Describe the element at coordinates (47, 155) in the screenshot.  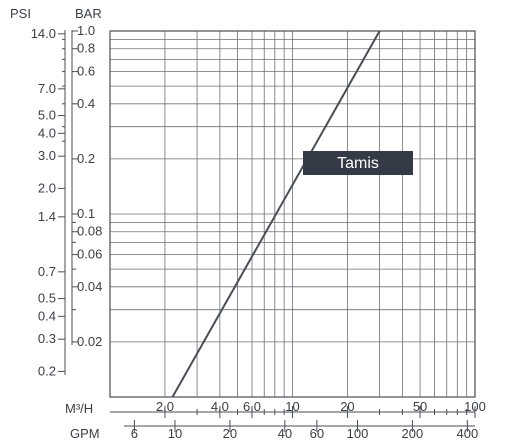
I see `psi-tick-label: 3.0` at that location.